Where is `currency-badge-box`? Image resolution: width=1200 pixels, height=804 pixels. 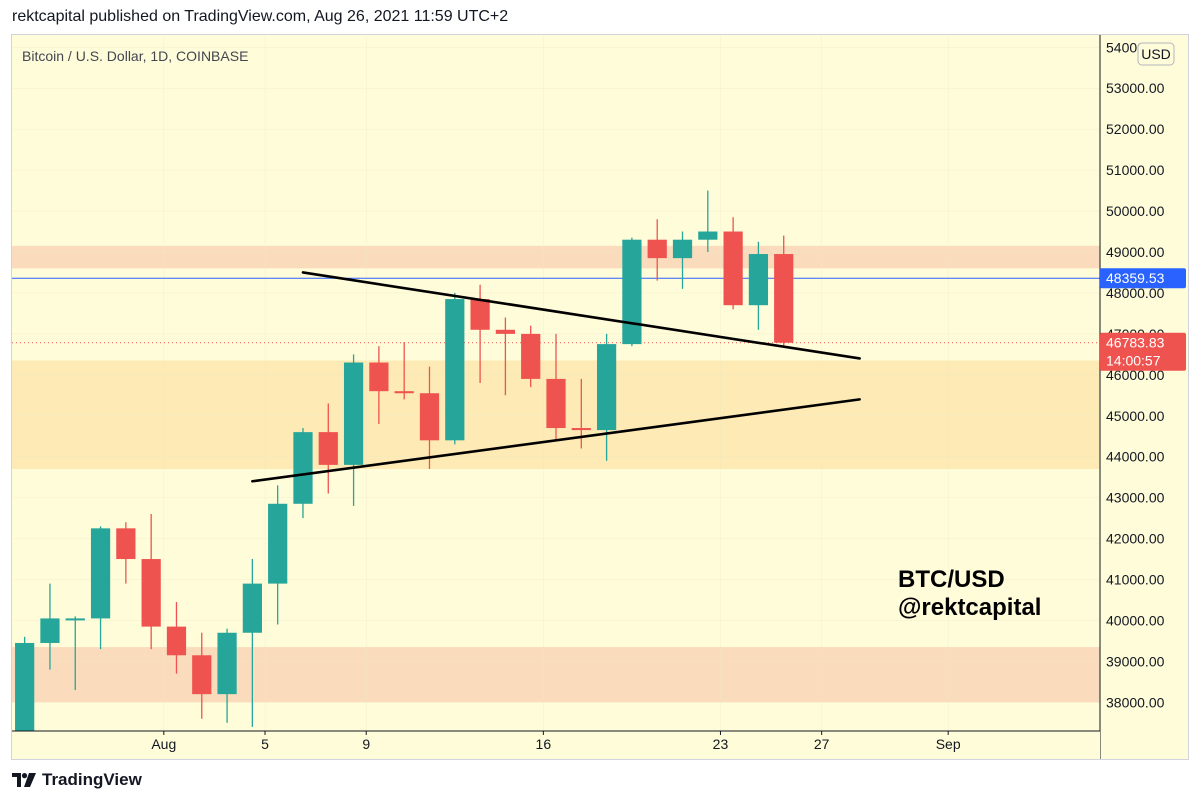 currency-badge-box is located at coordinates (1156, 54).